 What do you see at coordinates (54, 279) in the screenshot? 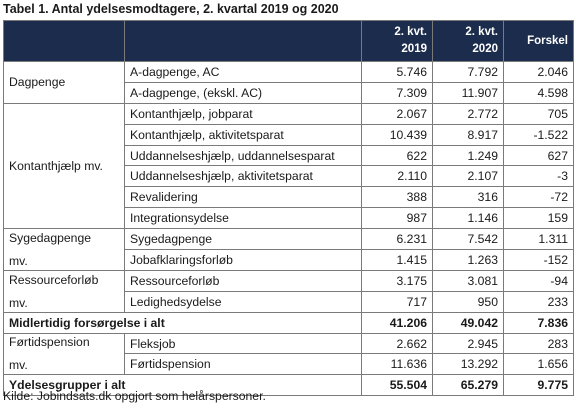
I see `group-label-line: Ressourceforløb` at bounding box center [54, 279].